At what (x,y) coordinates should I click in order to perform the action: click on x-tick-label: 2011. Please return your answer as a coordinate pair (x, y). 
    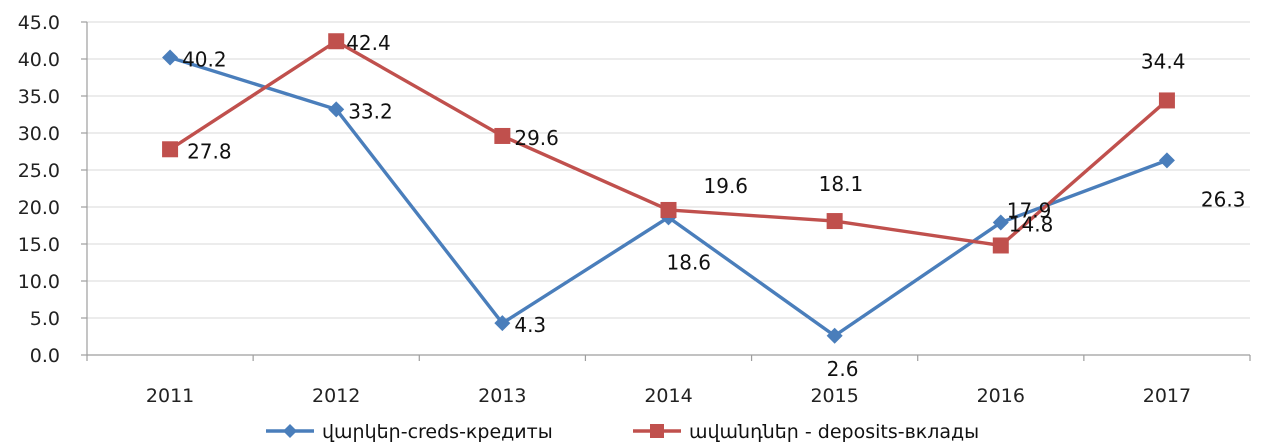
    Looking at the image, I should click on (170, 396).